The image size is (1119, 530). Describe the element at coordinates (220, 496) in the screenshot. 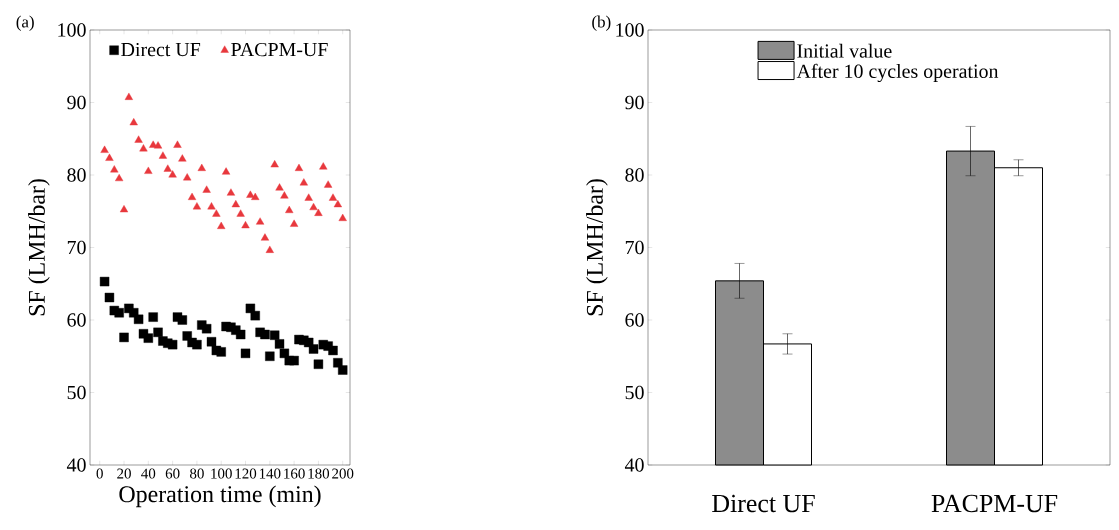

I see `x-axis-title: Operation time (min)` at that location.